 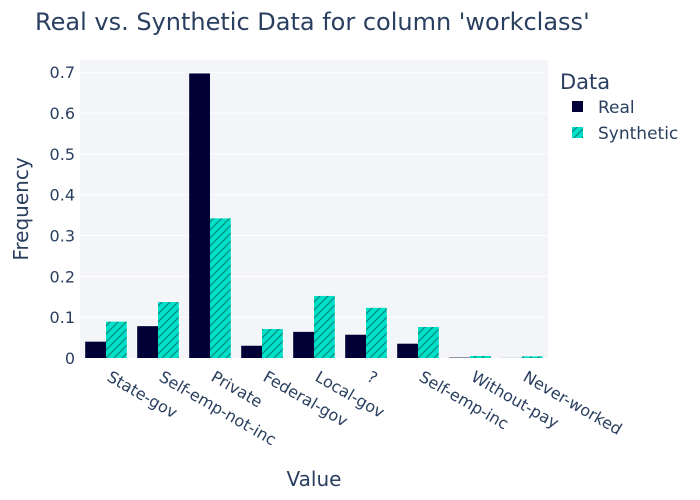 What do you see at coordinates (324, 326) in the screenshot?
I see `bar-synthetic-local-gov` at bounding box center [324, 326].